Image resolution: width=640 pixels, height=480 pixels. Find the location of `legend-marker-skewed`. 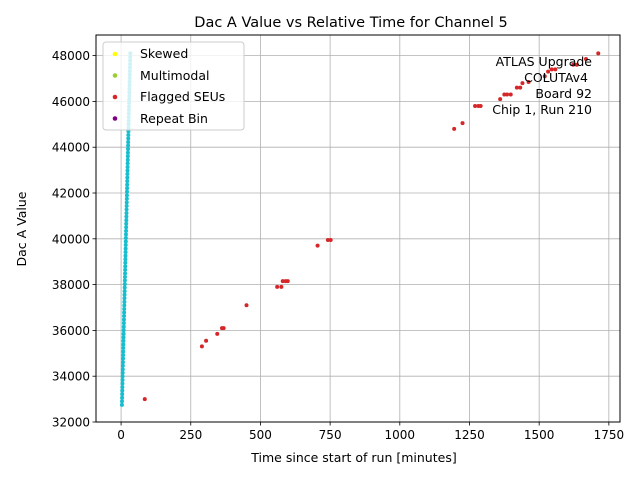

legend-marker-skewed is located at coordinates (115, 54).